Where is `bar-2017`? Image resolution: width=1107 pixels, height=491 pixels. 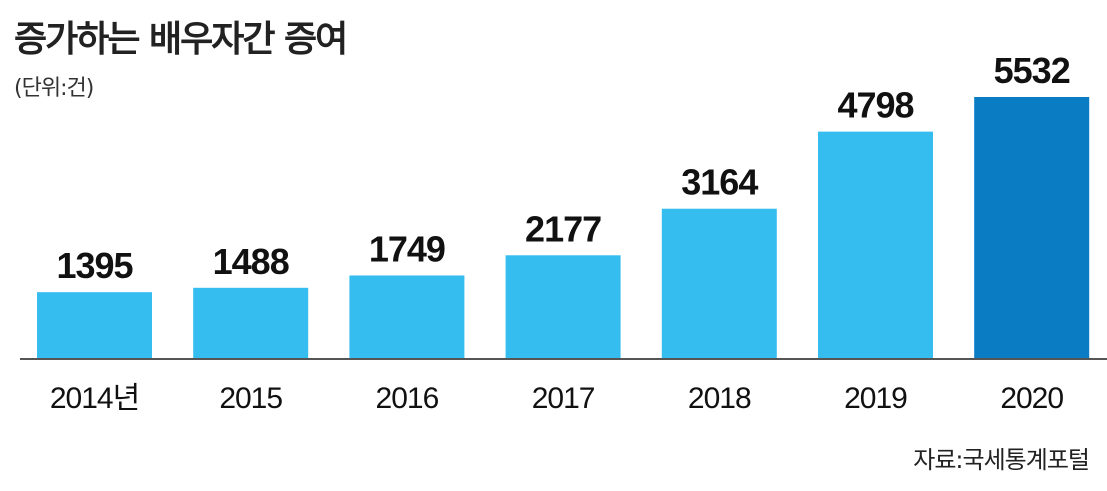
bar-2017 is located at coordinates (563, 306).